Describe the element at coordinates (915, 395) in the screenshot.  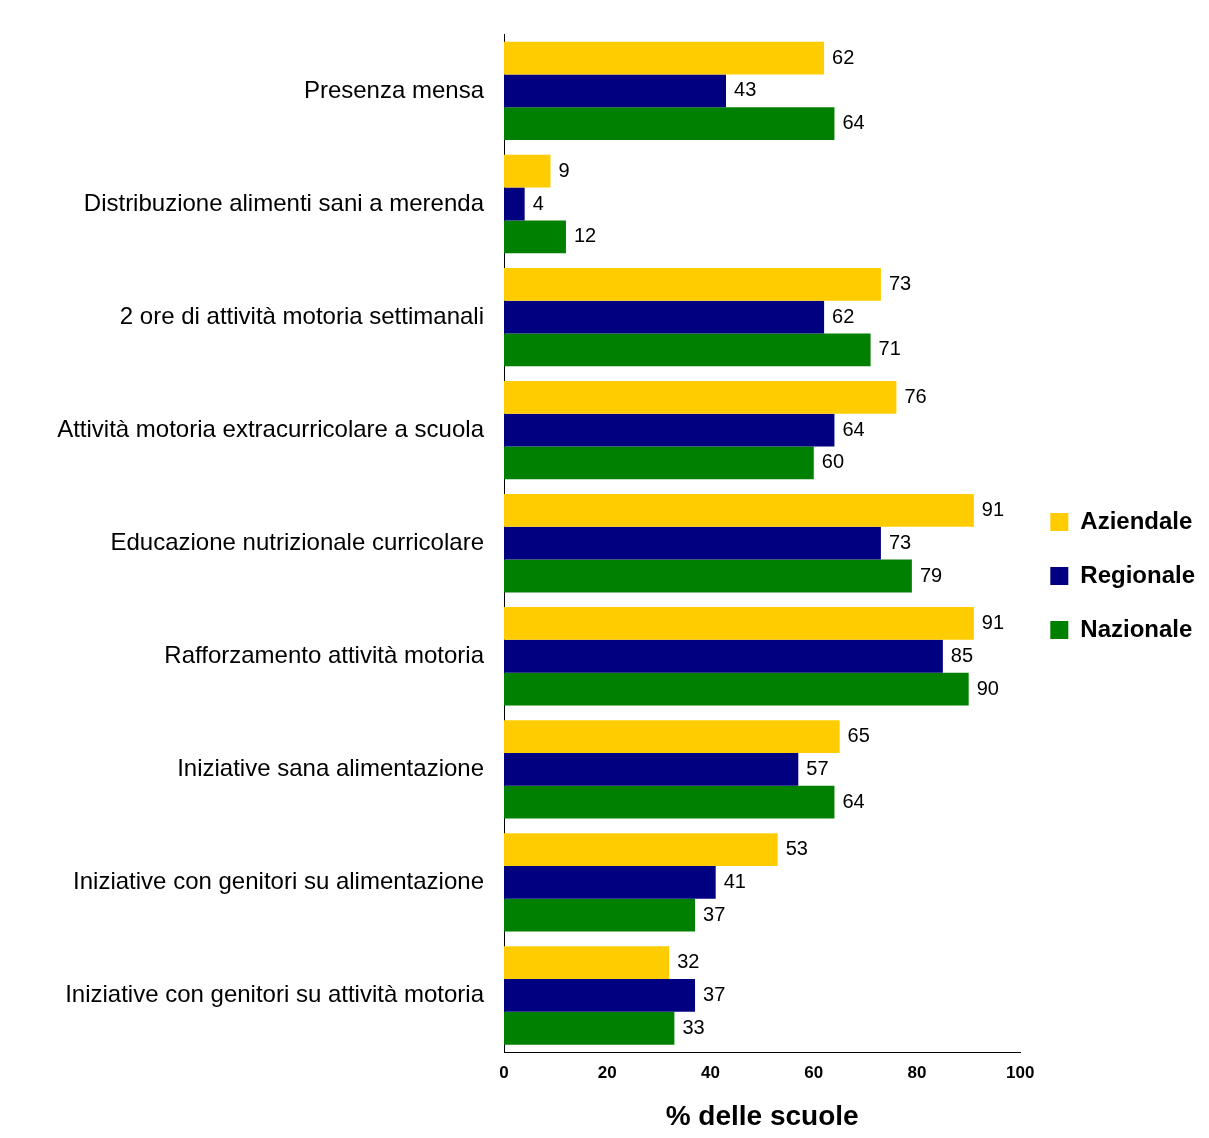
I see `data-label: 76` at that location.